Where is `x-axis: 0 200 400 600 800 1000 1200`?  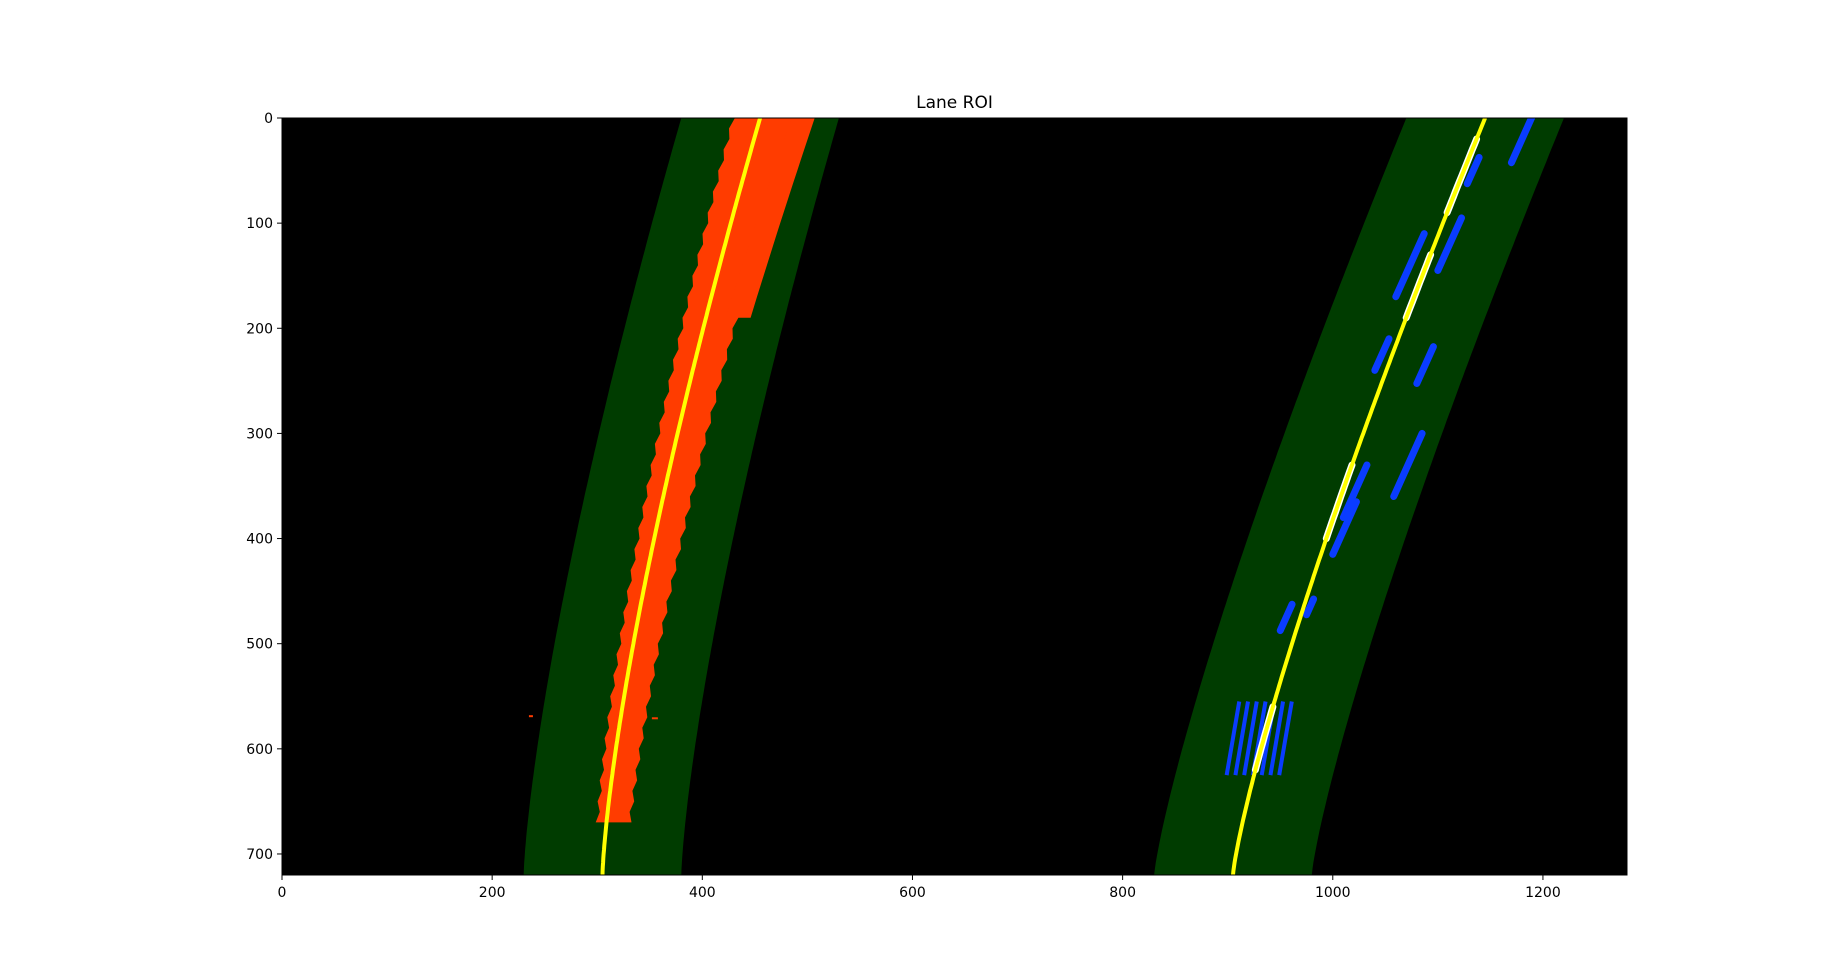 x-axis: 0 200 400 600 800 1000 1200 is located at coordinates (919, 888).